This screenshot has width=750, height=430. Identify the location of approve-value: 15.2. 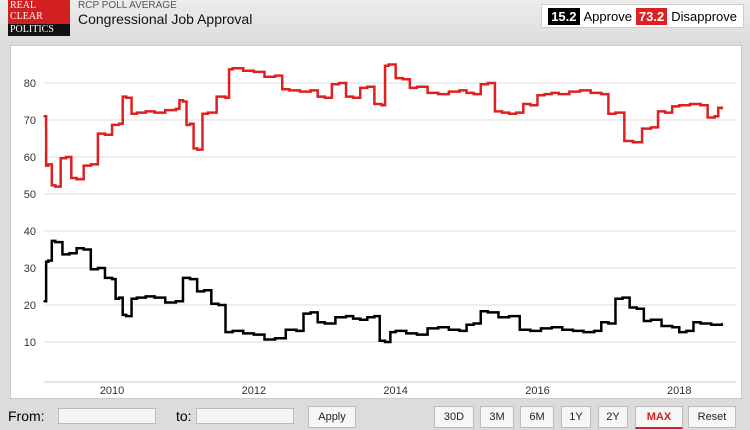
(564, 16).